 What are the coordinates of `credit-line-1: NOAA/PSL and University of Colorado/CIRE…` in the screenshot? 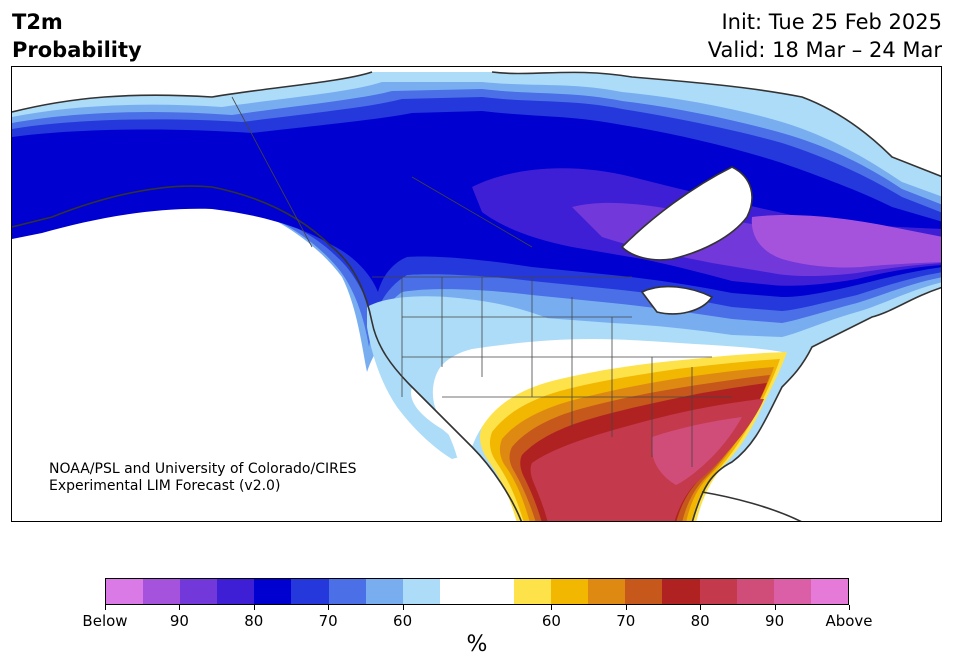 It's located at (203, 469).